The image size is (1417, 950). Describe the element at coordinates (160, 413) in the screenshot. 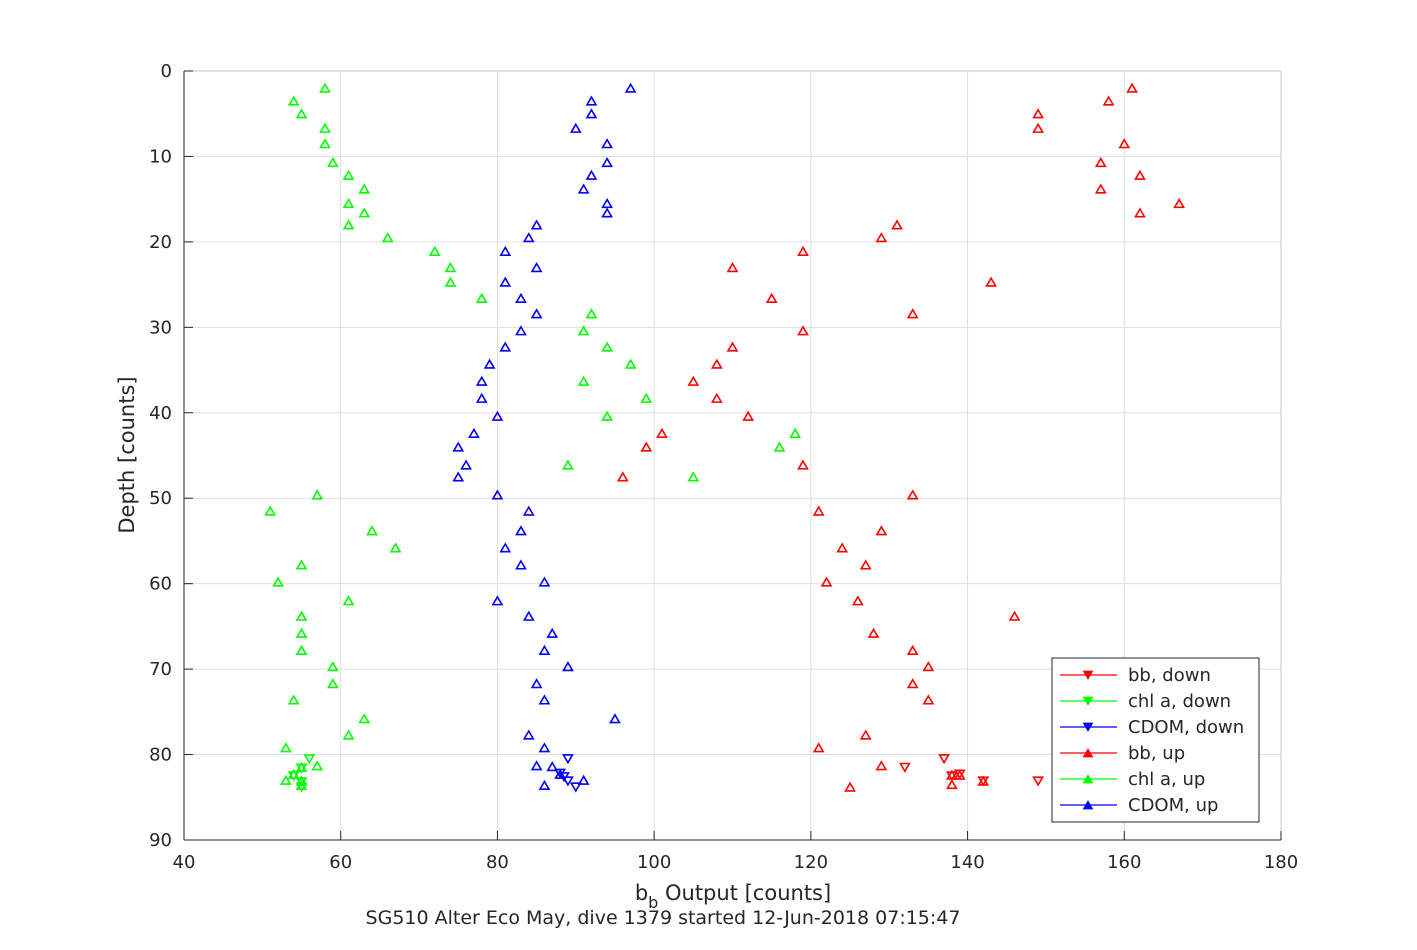

I see `y-tick-label: 40` at that location.